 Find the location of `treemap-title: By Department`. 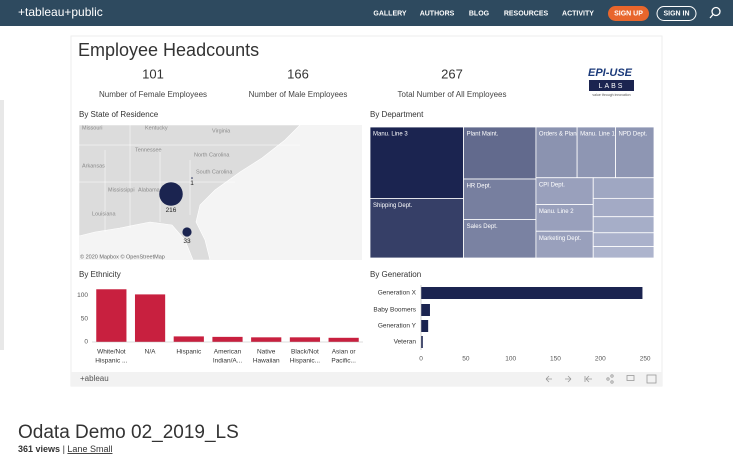

treemap-title: By Department is located at coordinates (397, 114).